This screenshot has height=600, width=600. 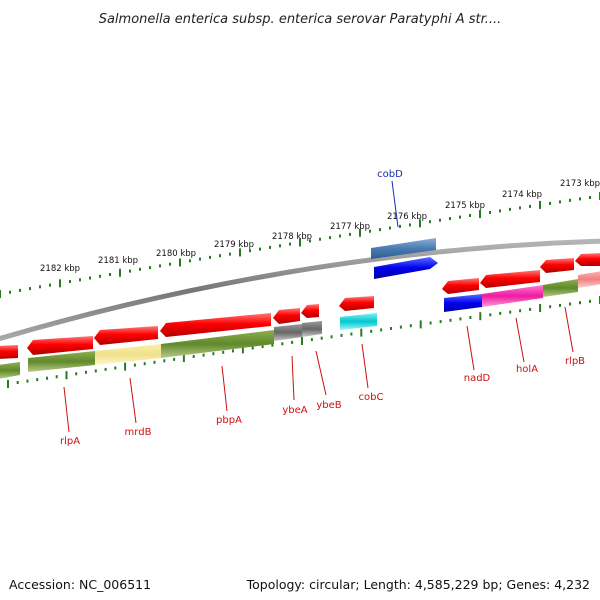 What do you see at coordinates (229, 420) in the screenshot?
I see `gene-label-pbpA: pbpA` at bounding box center [229, 420].